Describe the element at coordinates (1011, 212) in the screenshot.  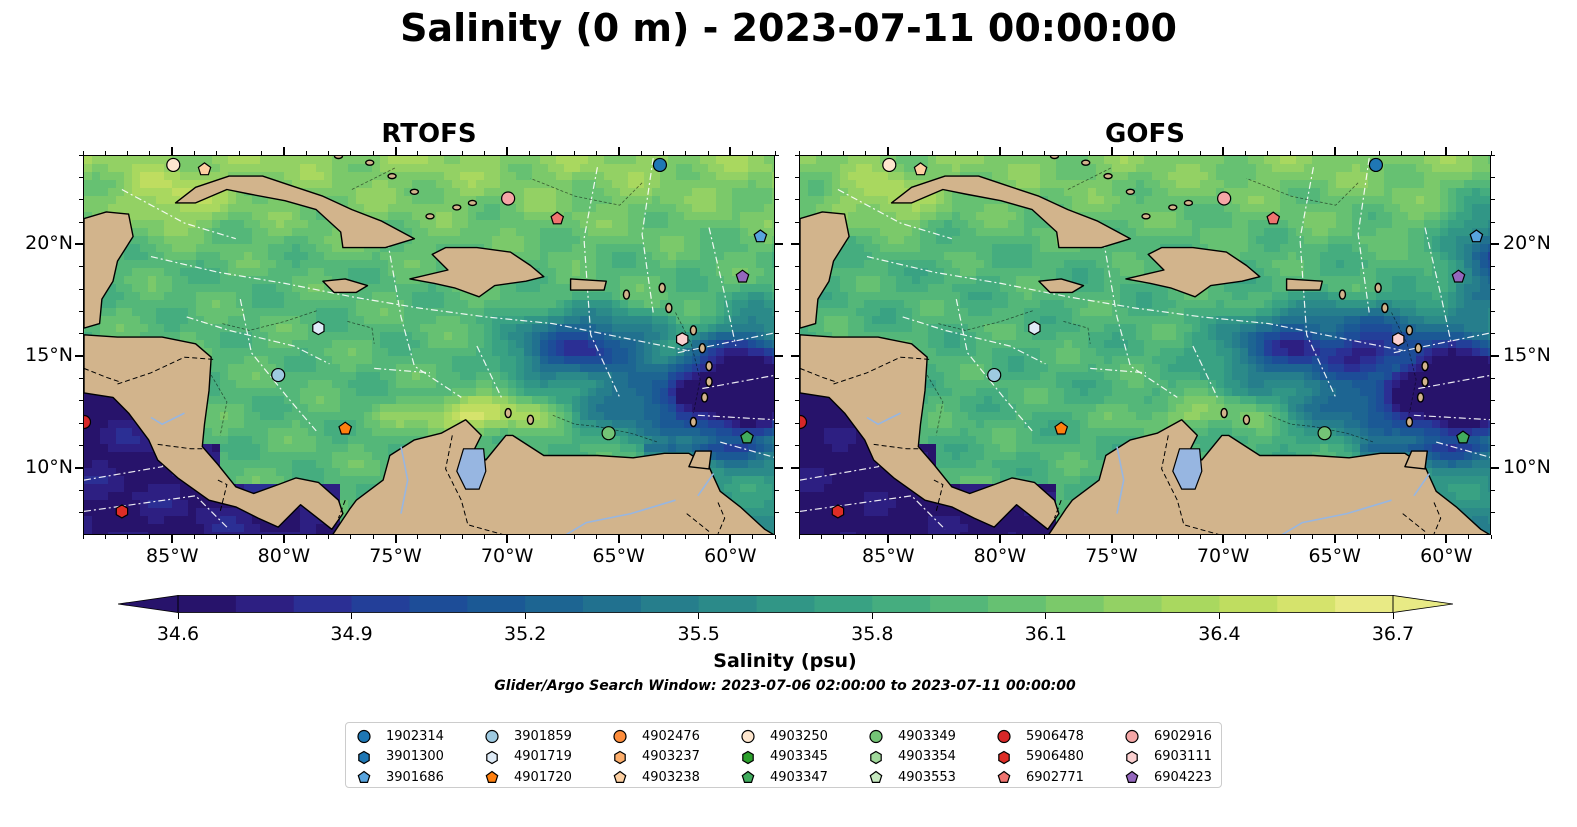
I see `land-cuba` at that location.